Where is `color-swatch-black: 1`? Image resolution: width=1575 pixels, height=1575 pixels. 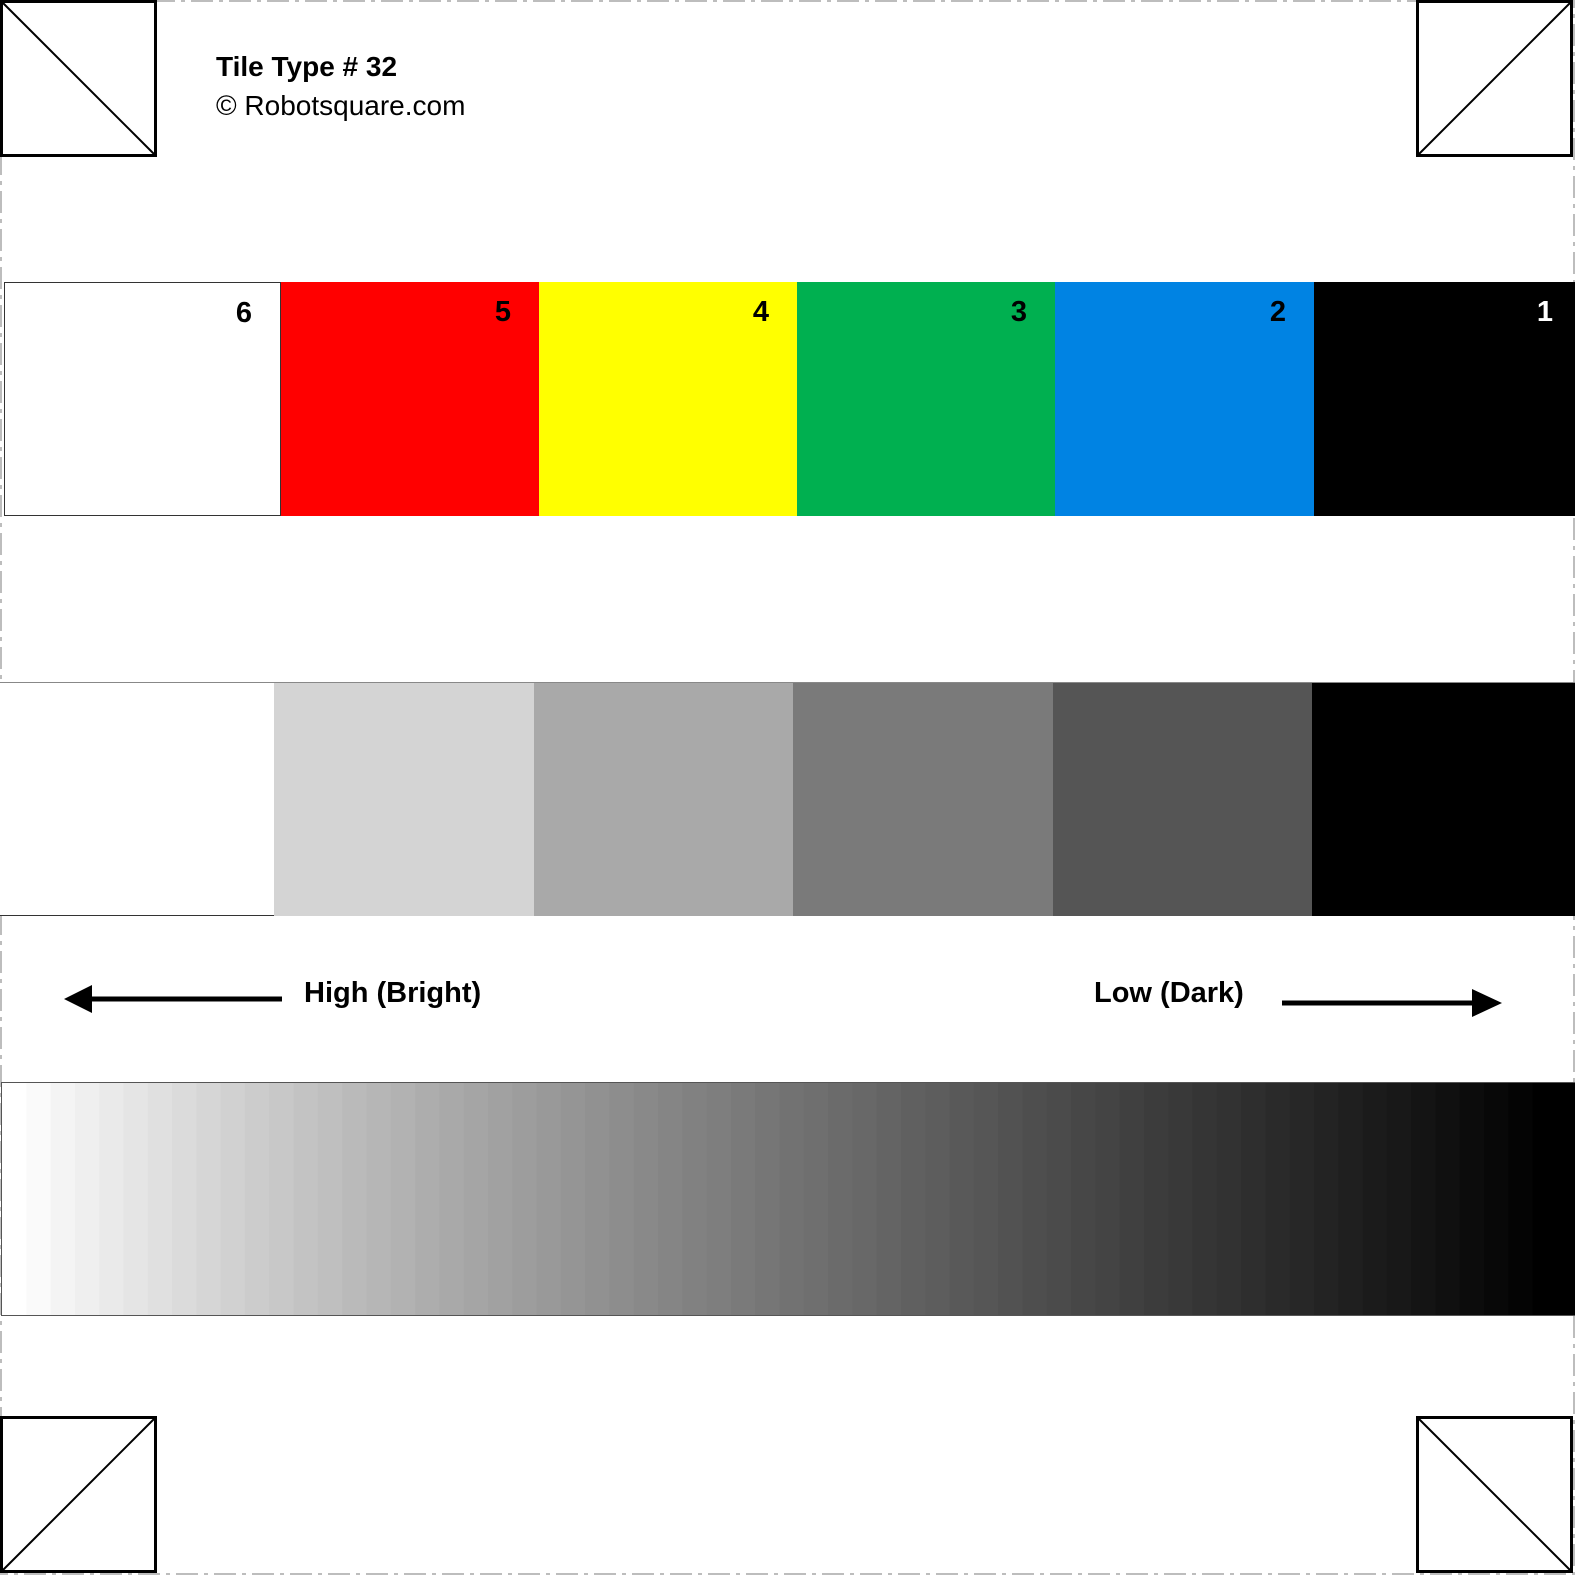 color-swatch-black: 1 is located at coordinates (1444, 399).